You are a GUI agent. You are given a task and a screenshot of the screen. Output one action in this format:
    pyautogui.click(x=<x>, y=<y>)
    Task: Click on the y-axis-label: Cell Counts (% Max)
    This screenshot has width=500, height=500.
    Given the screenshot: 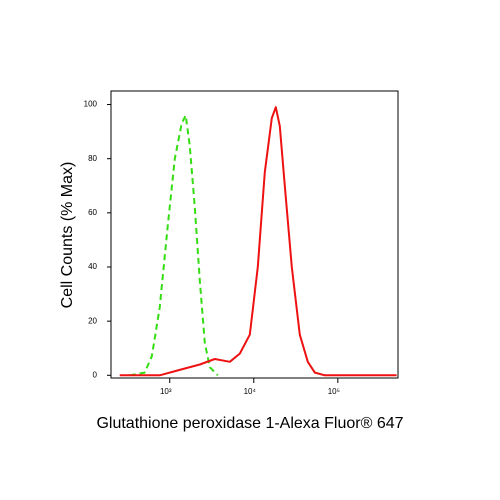 What is the action you would take?
    pyautogui.click(x=67, y=235)
    